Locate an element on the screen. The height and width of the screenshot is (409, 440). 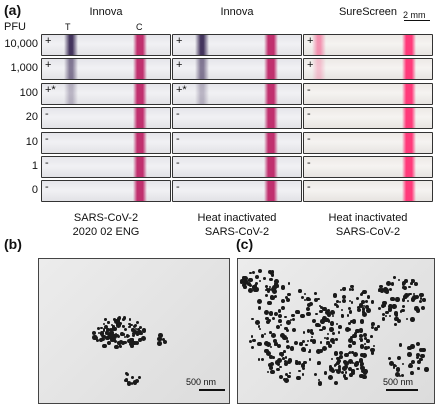
pfu-row-label: 0 is located at coordinates (34, 190).